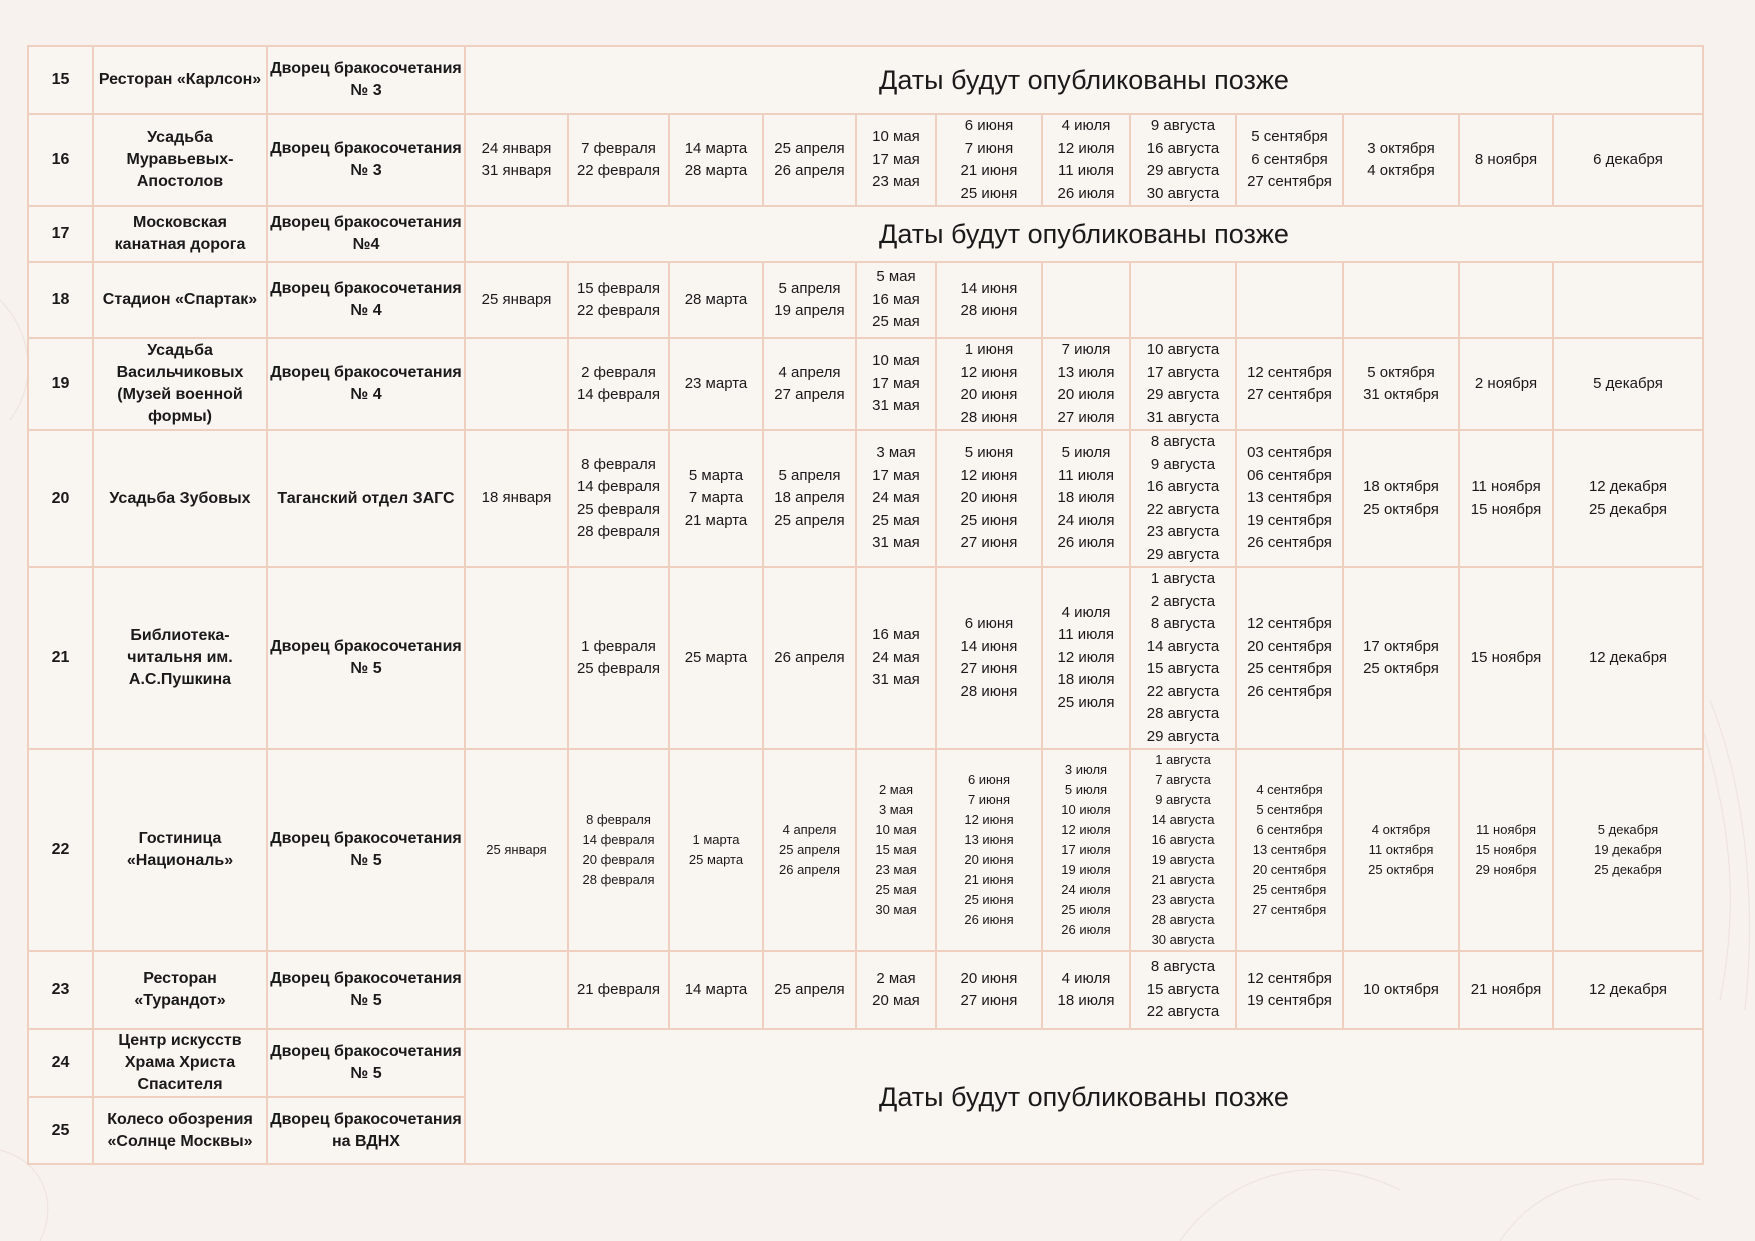 The height and width of the screenshot is (1241, 1755). Describe the element at coordinates (618, 531) in the screenshot. I see `date-entry: 28 февраля` at that location.